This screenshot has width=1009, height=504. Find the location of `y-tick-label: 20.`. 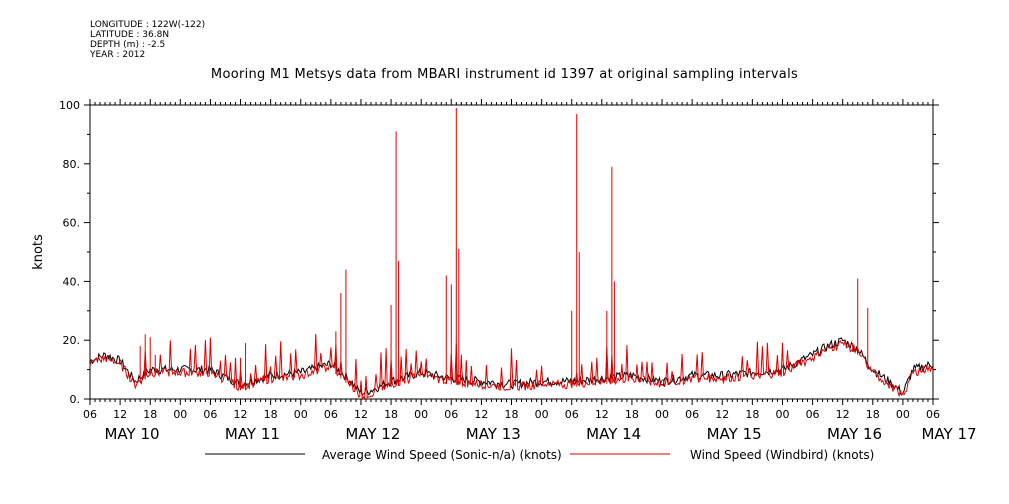

y-tick-label: 20. is located at coordinates (72, 340).